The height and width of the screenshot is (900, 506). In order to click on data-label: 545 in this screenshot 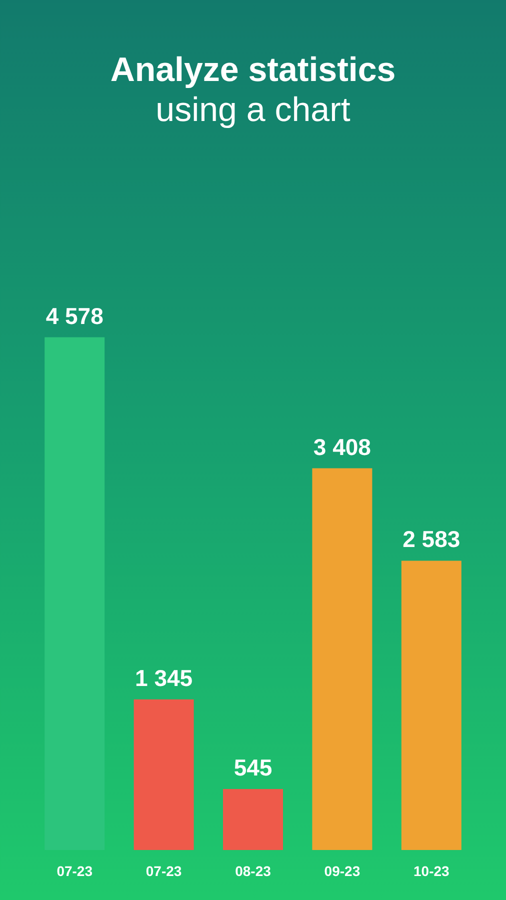, I will do `click(253, 767)`.